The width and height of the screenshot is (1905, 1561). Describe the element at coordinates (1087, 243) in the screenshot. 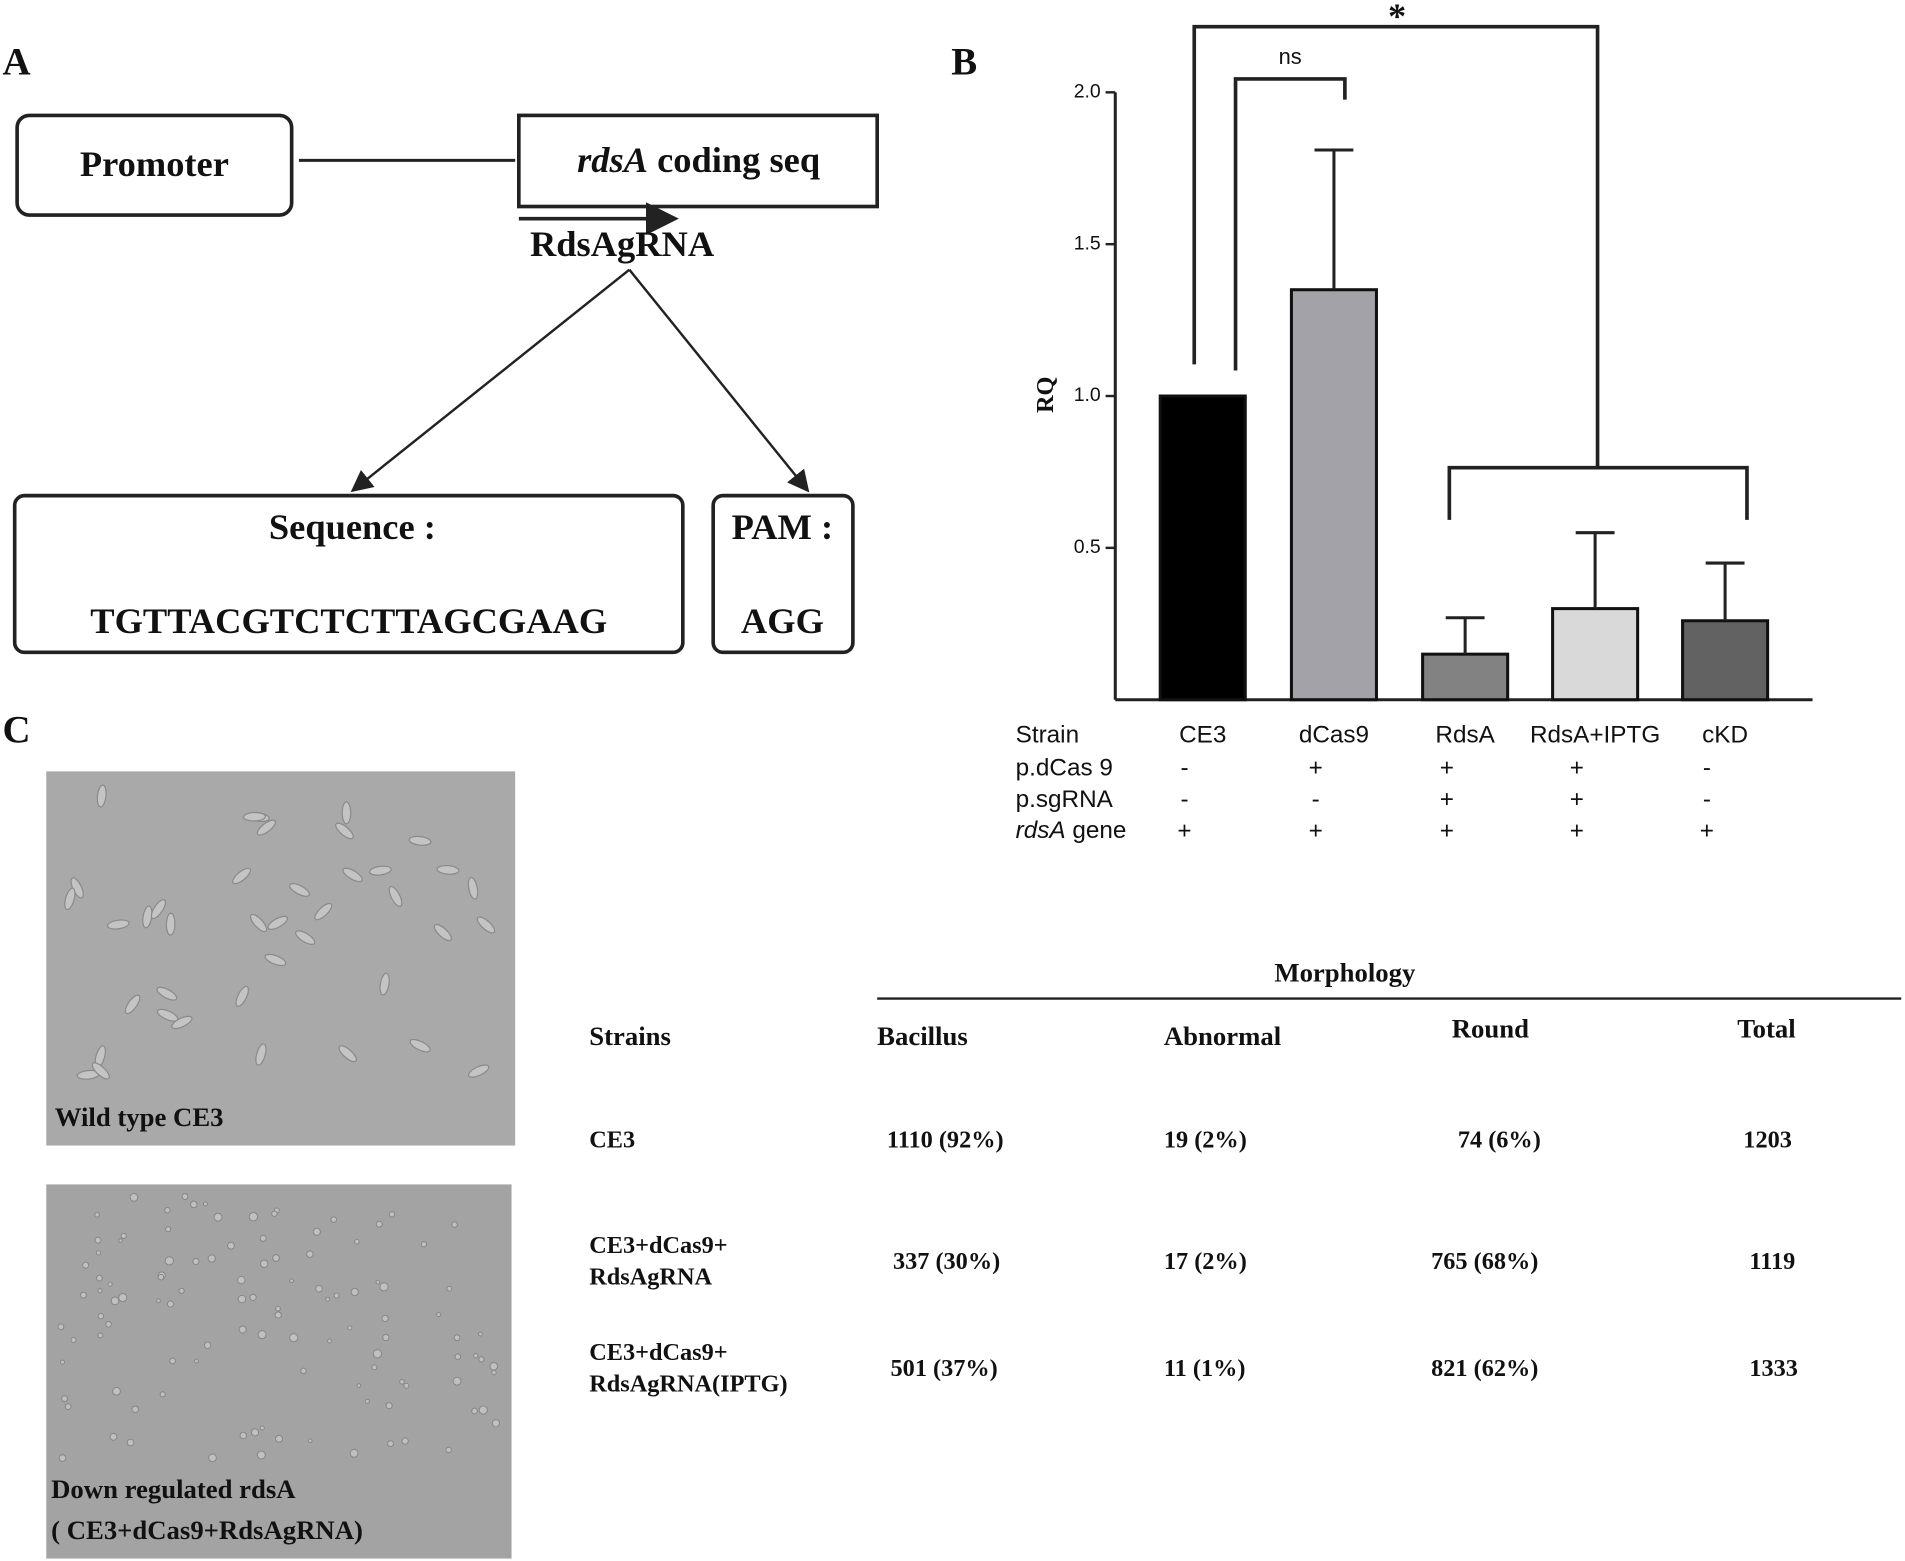

I see `y-tick-label: 1.5` at that location.